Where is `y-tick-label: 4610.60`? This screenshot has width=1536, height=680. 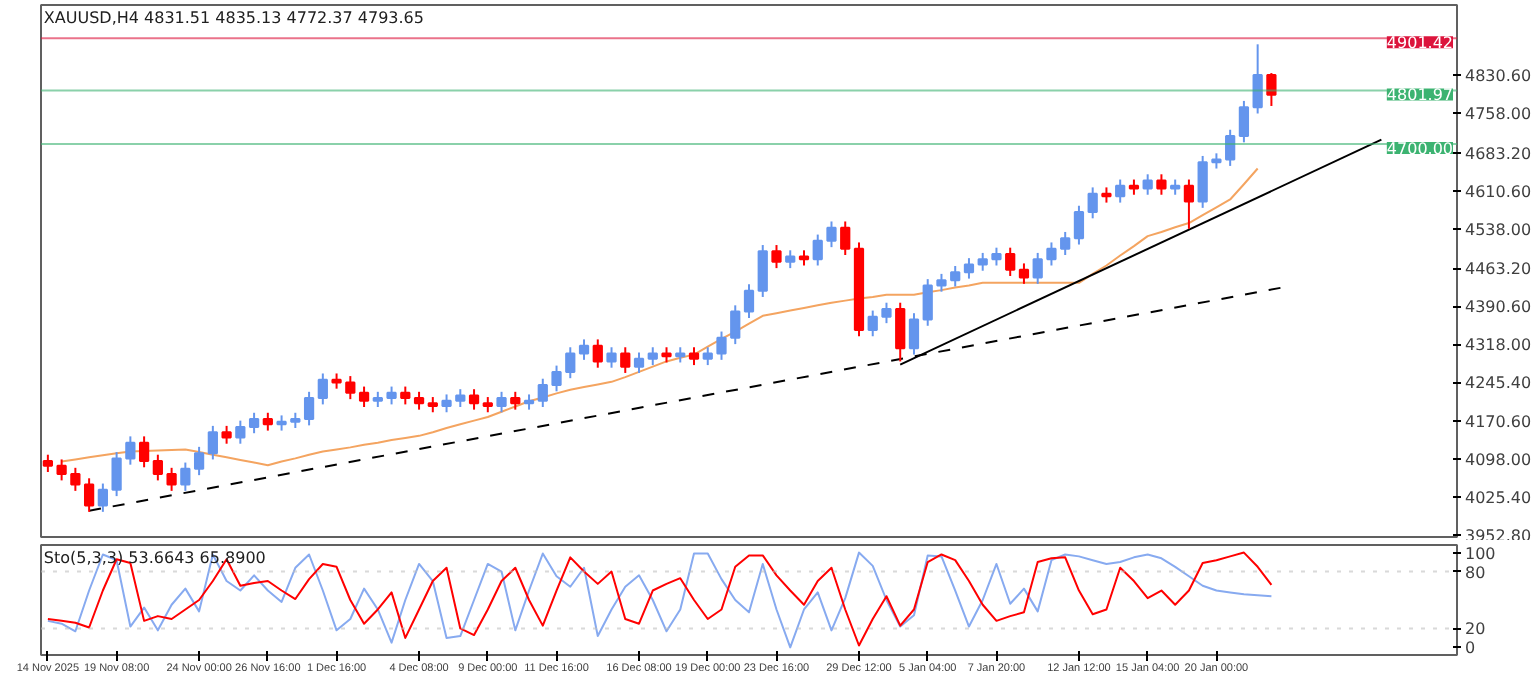 y-tick-label: 4610.60 is located at coordinates (1498, 191).